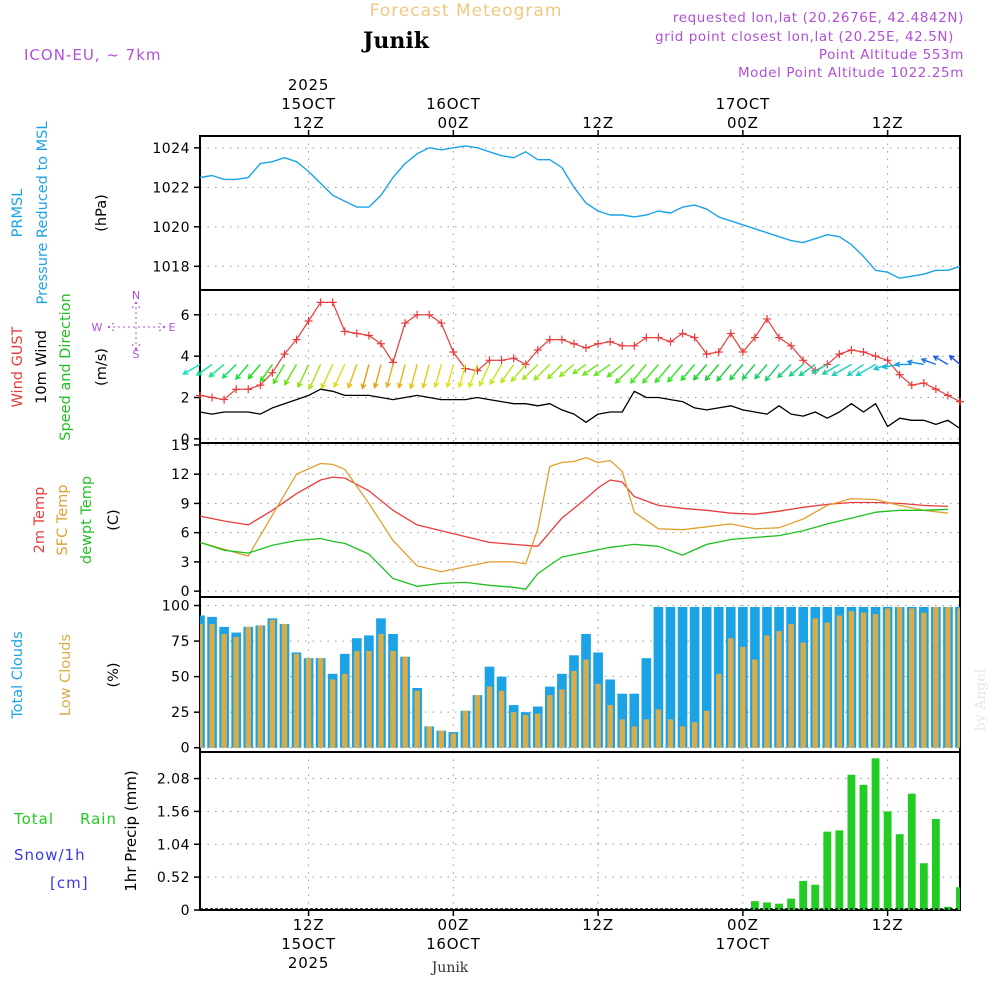 Image resolution: width=1000 pixels, height=1000 pixels. I want to click on compass-n: N, so click(136, 295).